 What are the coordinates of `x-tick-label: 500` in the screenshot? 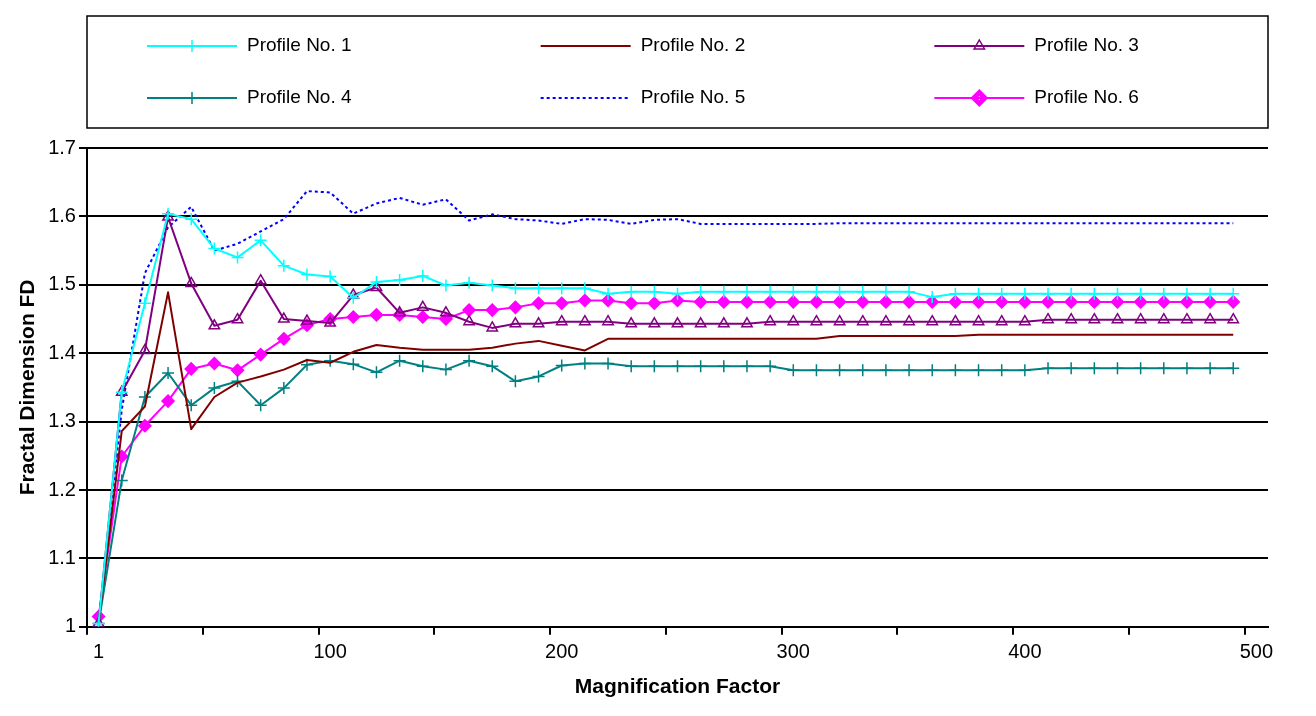 It's located at (1256, 651).